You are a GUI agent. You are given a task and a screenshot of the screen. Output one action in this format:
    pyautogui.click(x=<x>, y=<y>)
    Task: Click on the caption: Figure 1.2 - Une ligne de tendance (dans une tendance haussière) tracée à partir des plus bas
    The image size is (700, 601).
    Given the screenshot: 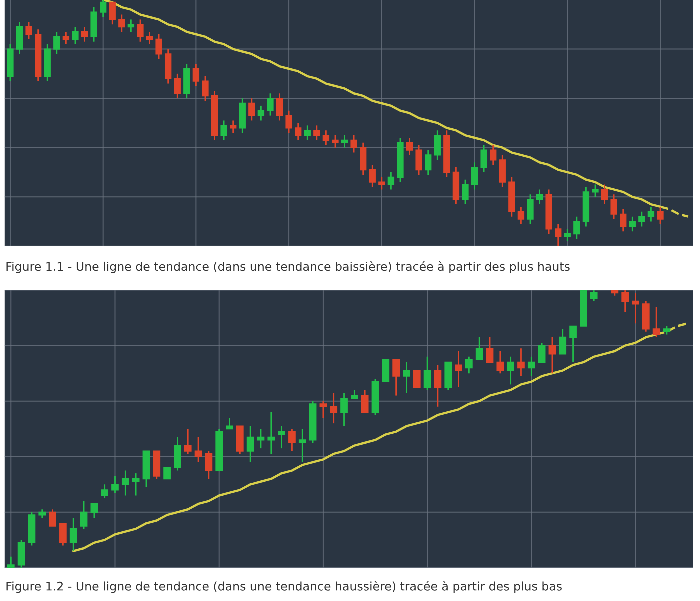 What is the action you would take?
    pyautogui.click(x=284, y=587)
    